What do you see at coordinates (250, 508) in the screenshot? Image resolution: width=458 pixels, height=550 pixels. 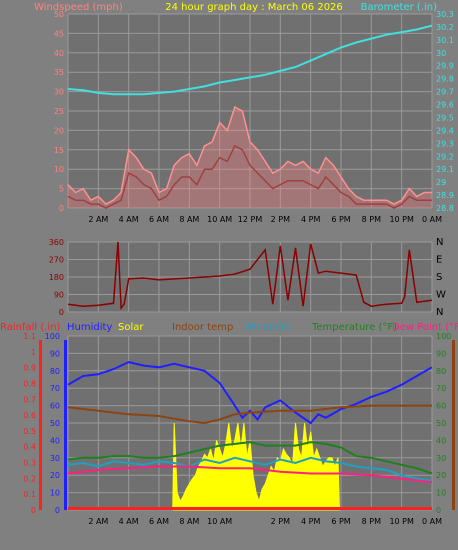 I see `rainfall-baseline` at bounding box center [250, 508].